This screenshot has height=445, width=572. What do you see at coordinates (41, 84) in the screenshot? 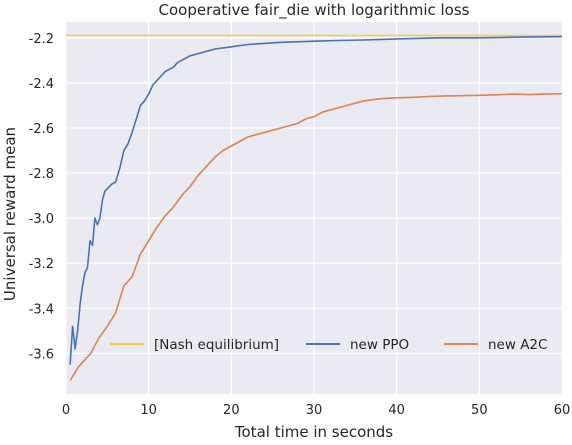
I see `y-tick-label: -2.4` at bounding box center [41, 84].